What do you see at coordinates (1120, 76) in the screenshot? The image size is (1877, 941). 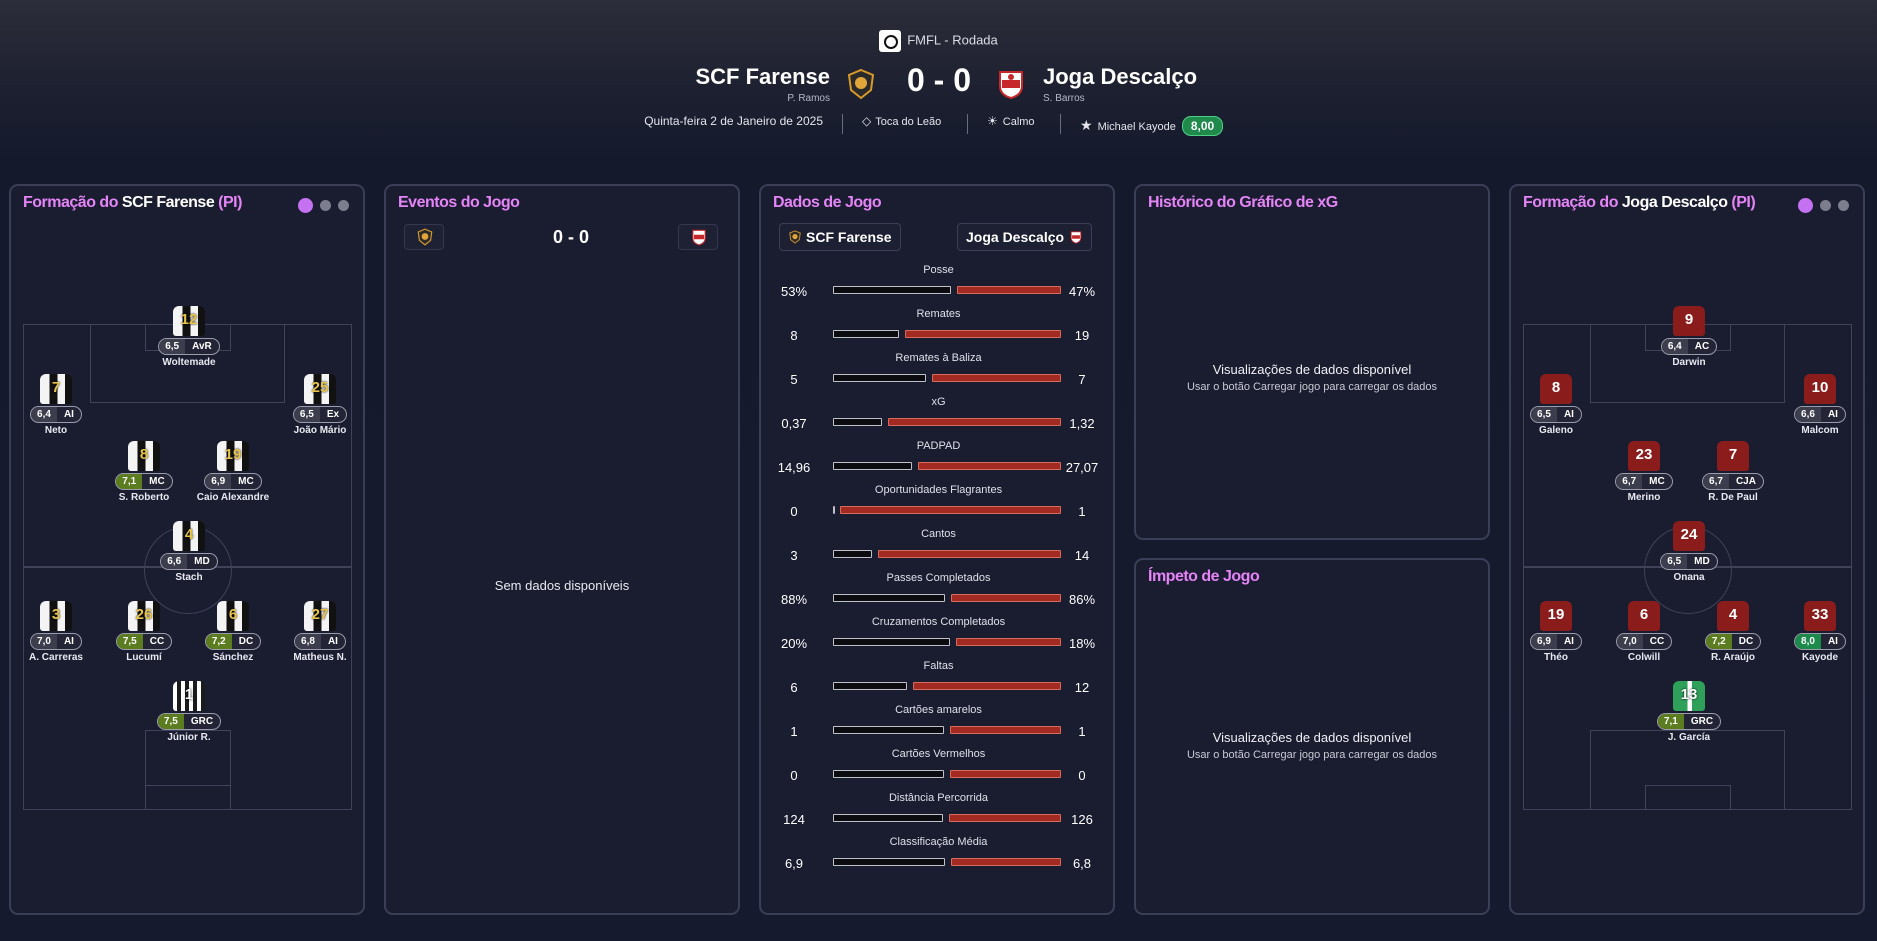 I see `away-team-name: Joga Descalço` at bounding box center [1120, 76].